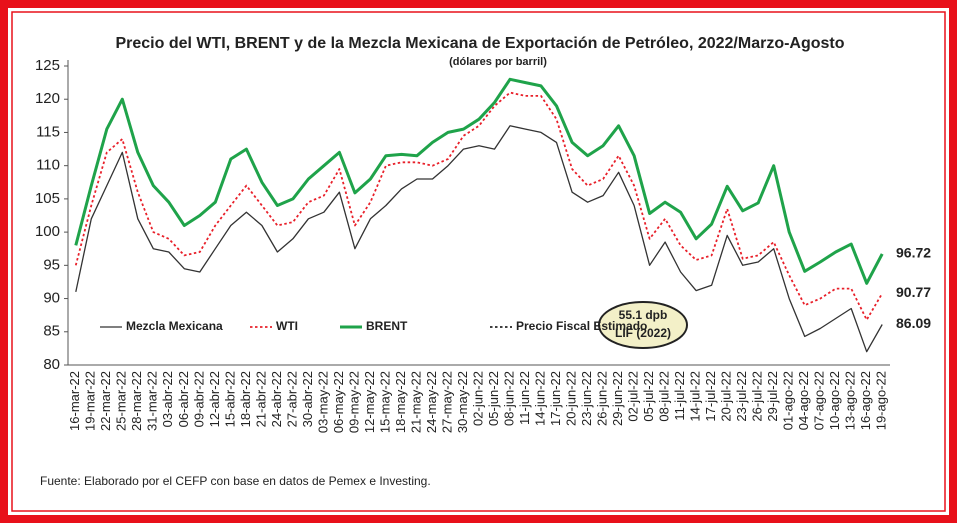 The image size is (957, 528). Describe the element at coordinates (90, 401) in the screenshot. I see `x-tick-label: 19-mar-22` at that location.